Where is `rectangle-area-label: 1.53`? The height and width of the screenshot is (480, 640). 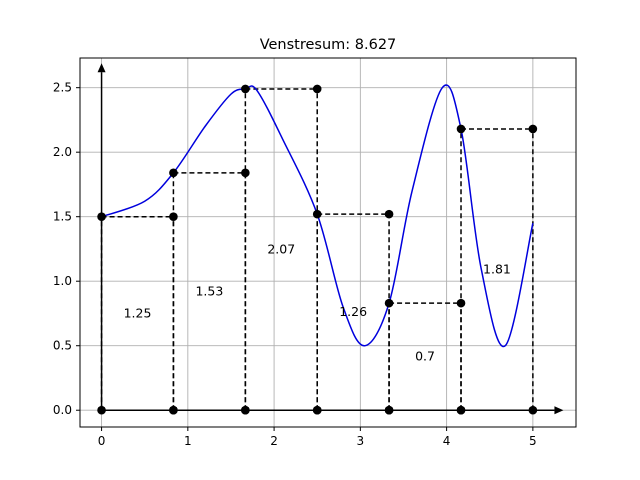
rectangle-area-label: 1.53 is located at coordinates (209, 291).